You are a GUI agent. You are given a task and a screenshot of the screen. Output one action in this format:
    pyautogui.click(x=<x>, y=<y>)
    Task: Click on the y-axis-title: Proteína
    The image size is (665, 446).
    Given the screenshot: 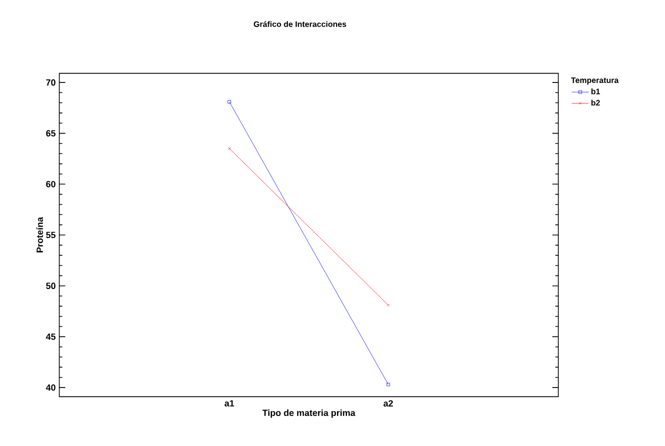 What is the action you would take?
    pyautogui.click(x=39, y=234)
    